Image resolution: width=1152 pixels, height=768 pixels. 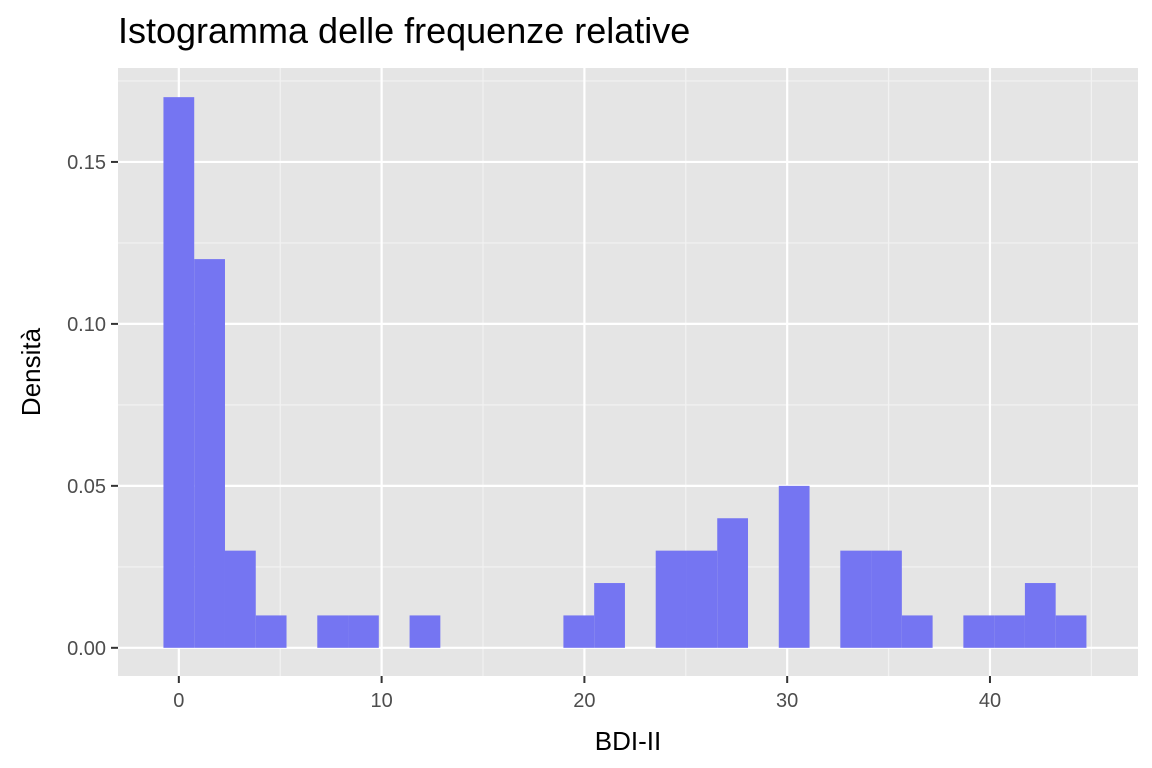 What do you see at coordinates (92, 406) in the screenshot?
I see `y-axis: 0.00 0.05 0.10 0.15` at bounding box center [92, 406].